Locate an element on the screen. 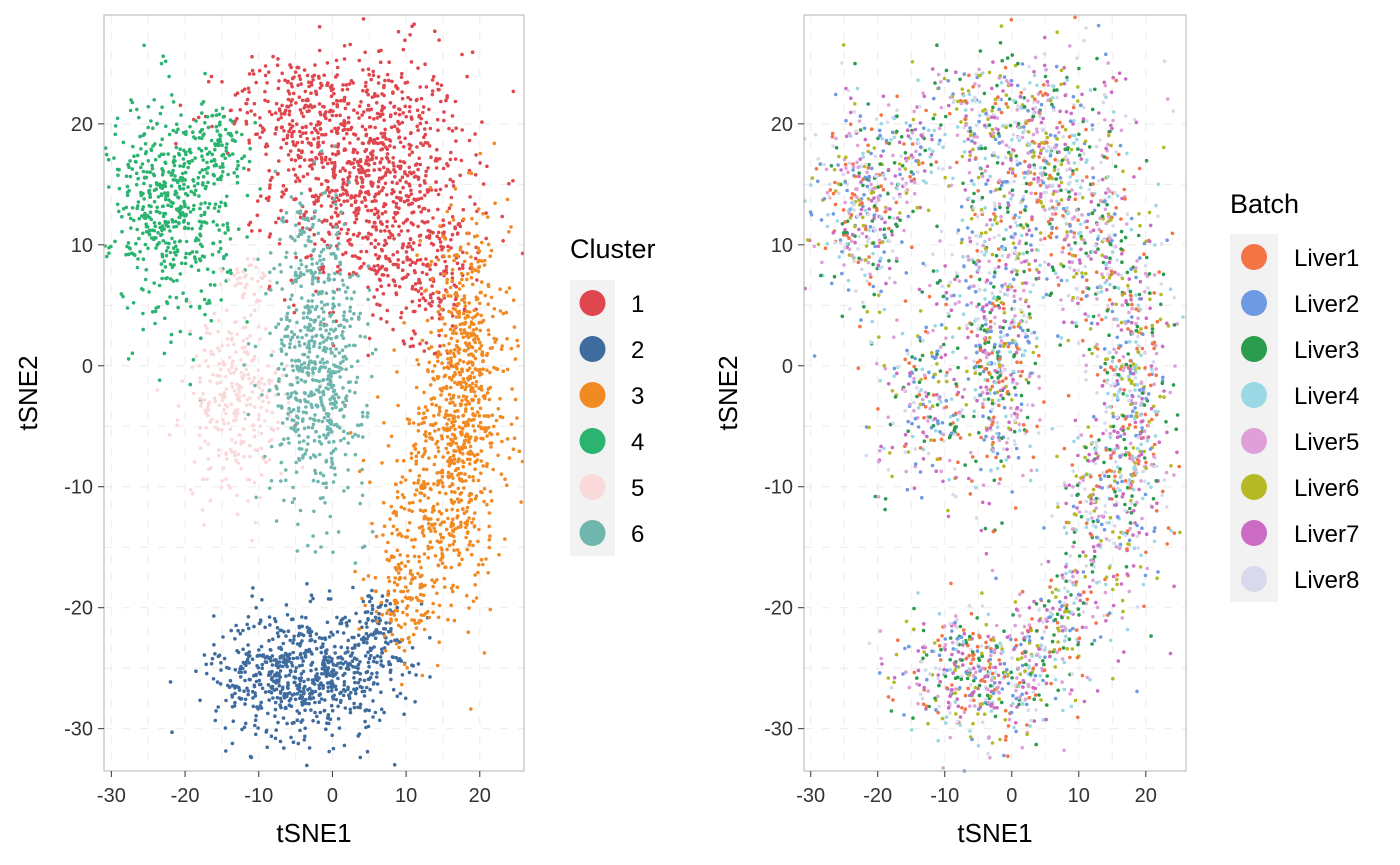 The image size is (1400, 865). point-batch-Liver4 is located at coordinates (1117, 196).